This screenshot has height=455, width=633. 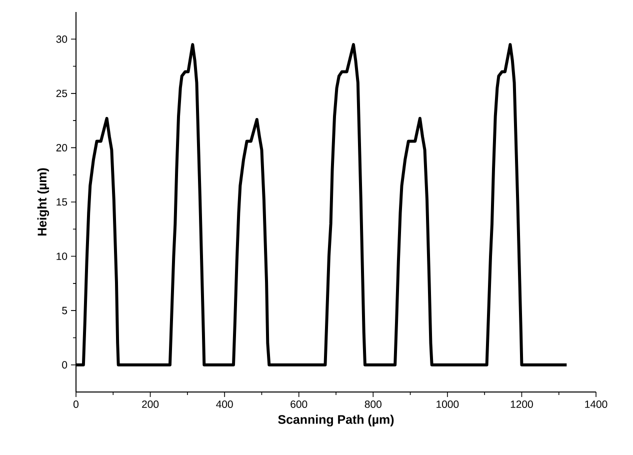 What do you see at coordinates (336, 420) in the screenshot?
I see `x-axis-title: Scanning Path (µm)` at bounding box center [336, 420].